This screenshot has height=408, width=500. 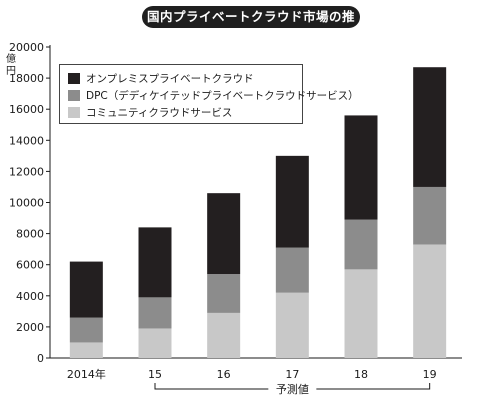 What do you see at coordinates (11, 71) in the screenshot?
I see `y-unit-label: 円` at bounding box center [11, 71].